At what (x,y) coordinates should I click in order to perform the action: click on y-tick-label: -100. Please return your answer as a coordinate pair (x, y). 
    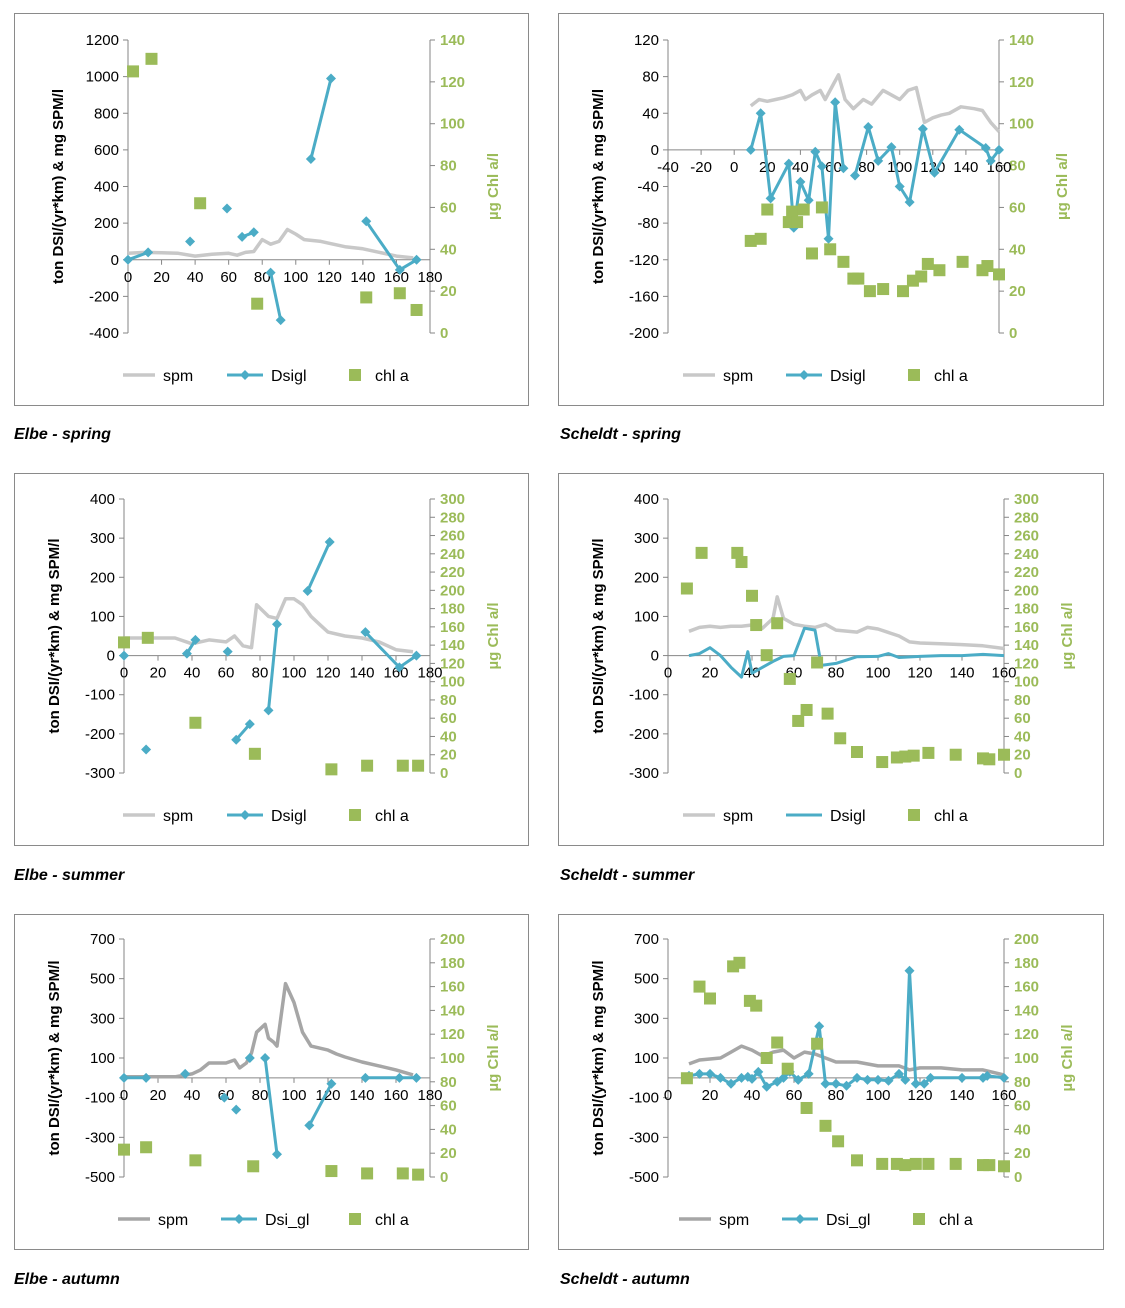
    Looking at the image, I should click on (644, 695).